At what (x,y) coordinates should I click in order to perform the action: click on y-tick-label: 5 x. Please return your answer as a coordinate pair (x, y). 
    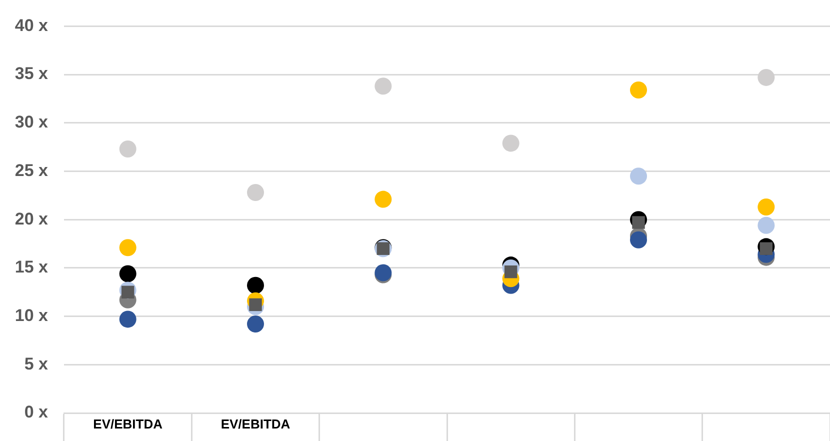
    Looking at the image, I should click on (36, 364).